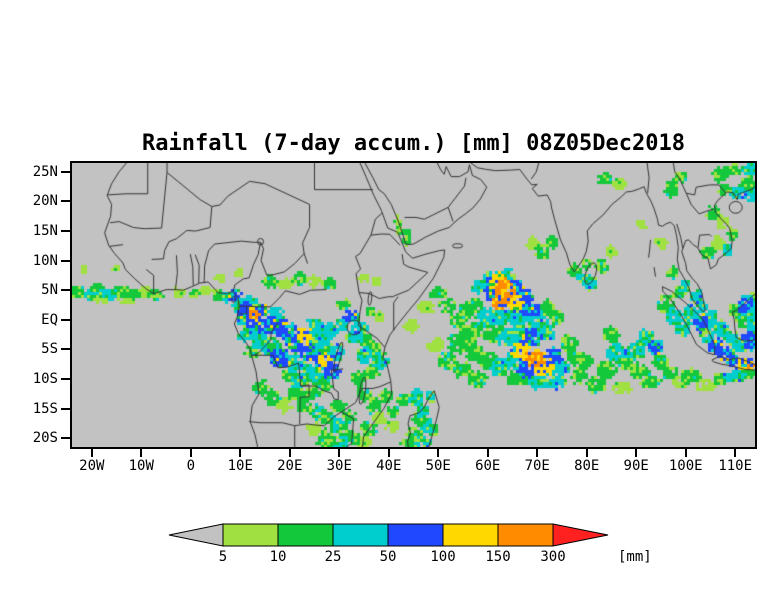 The width and height of the screenshot is (784, 612). I want to click on lat-tick-label: EQ, so click(49, 319).